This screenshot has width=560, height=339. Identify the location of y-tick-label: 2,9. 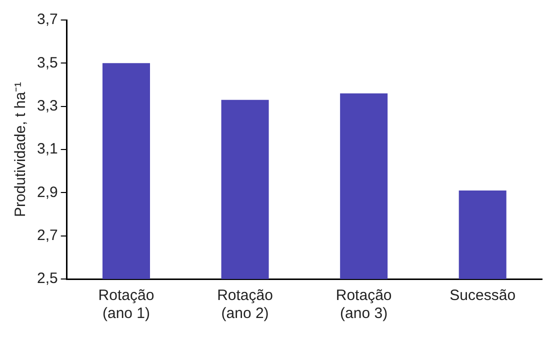
(47, 192).